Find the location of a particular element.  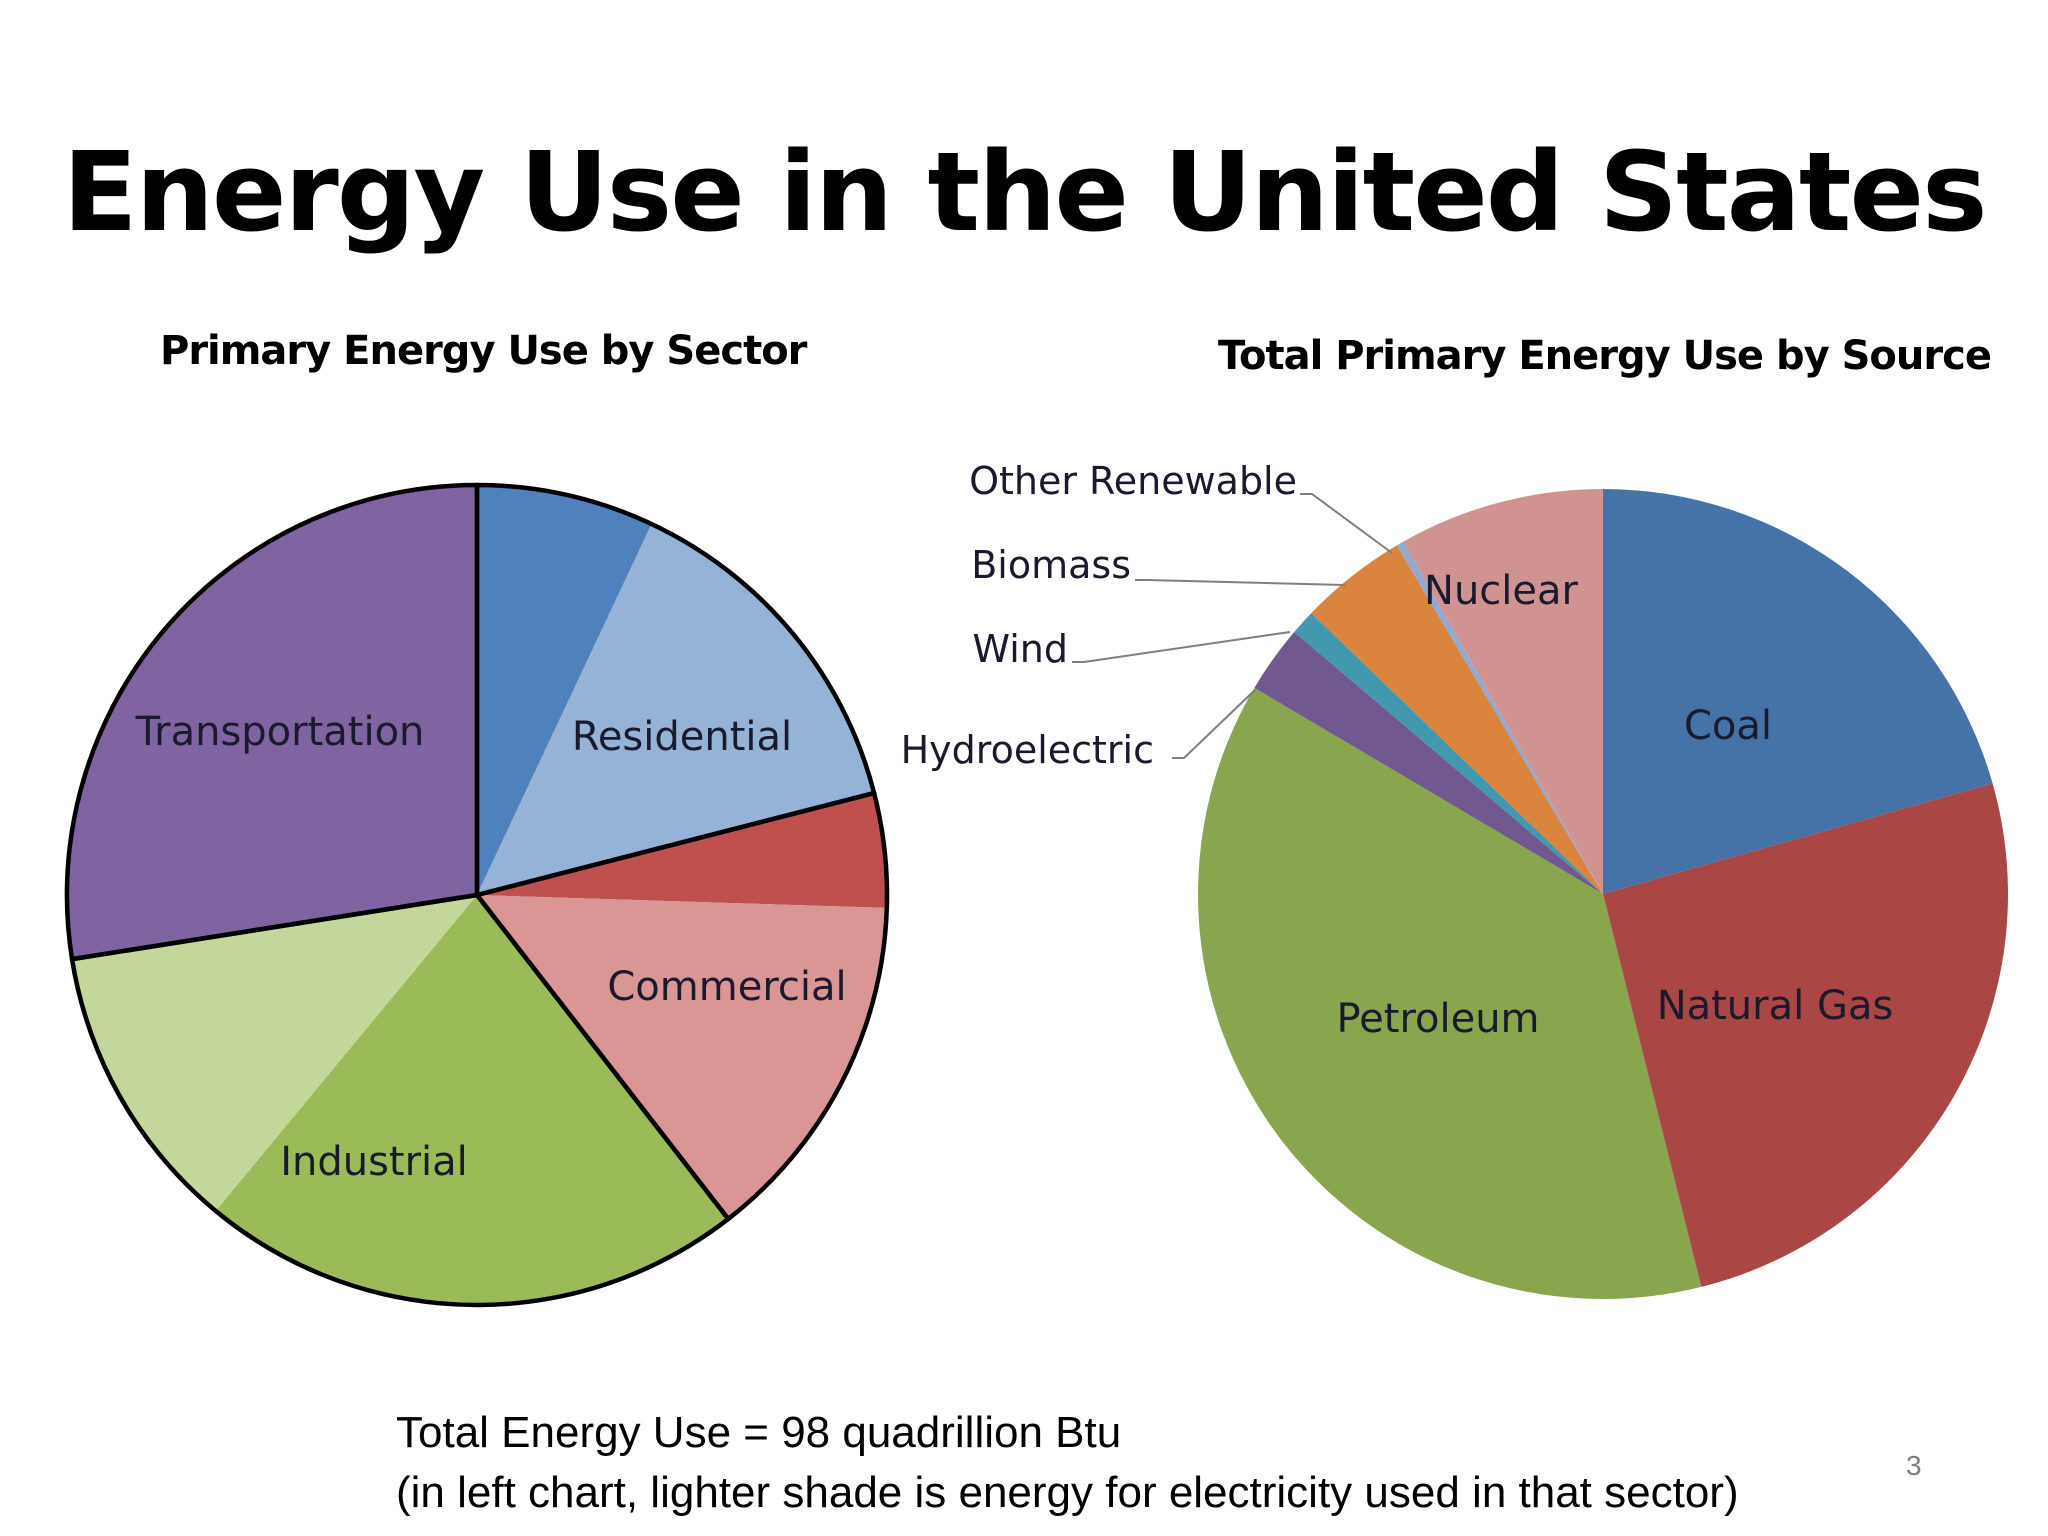

label-transportation: Transportation is located at coordinates (280, 732).